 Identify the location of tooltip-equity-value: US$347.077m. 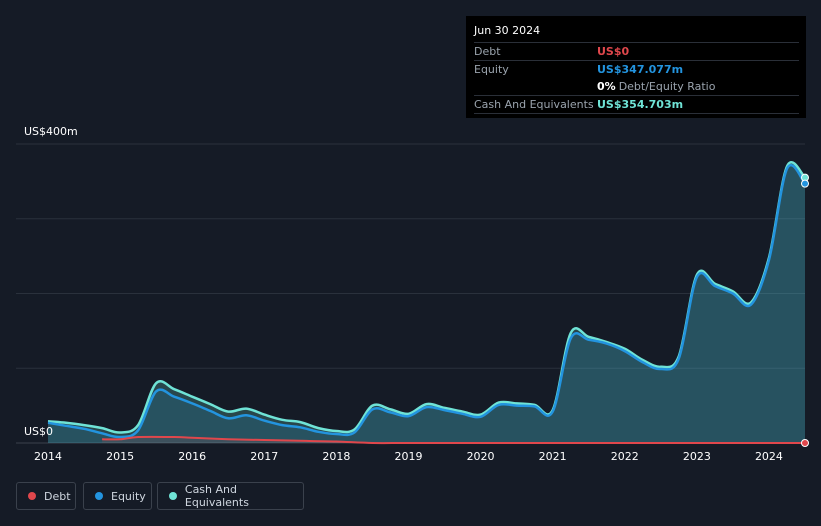
(640, 69).